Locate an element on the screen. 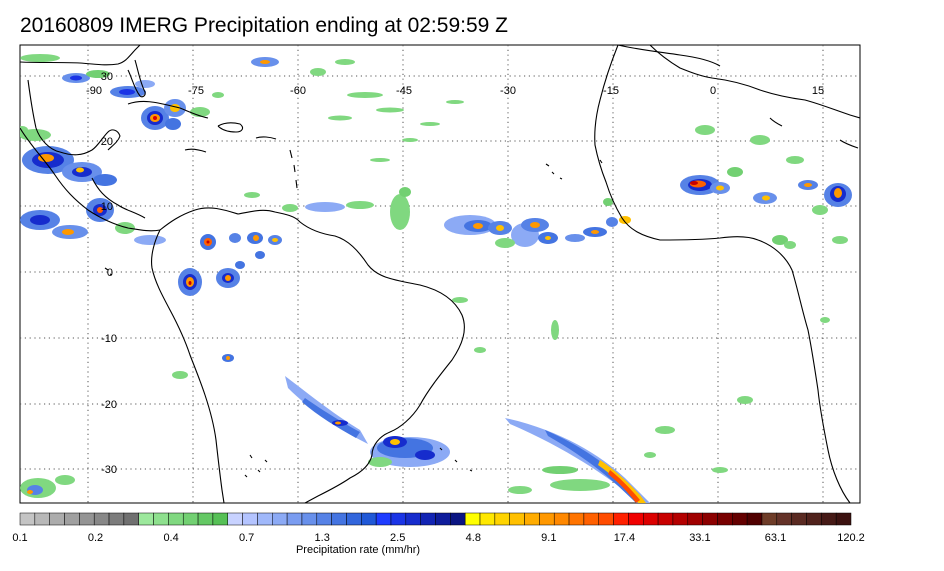  colorbar-label: Precipitation rate (mm/hr) is located at coordinates (358, 550).